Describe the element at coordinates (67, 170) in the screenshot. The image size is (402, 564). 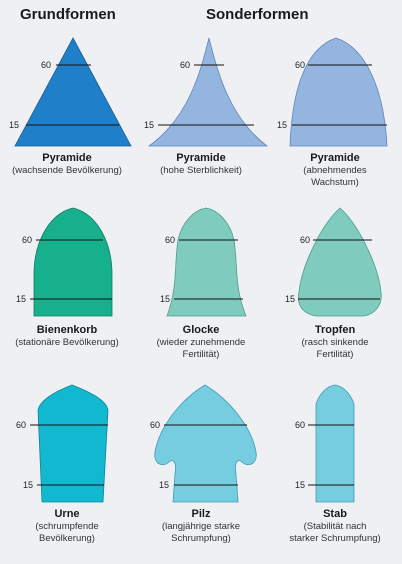
I see `shape-subtitle: (wachsende Bevölkerung)` at that location.